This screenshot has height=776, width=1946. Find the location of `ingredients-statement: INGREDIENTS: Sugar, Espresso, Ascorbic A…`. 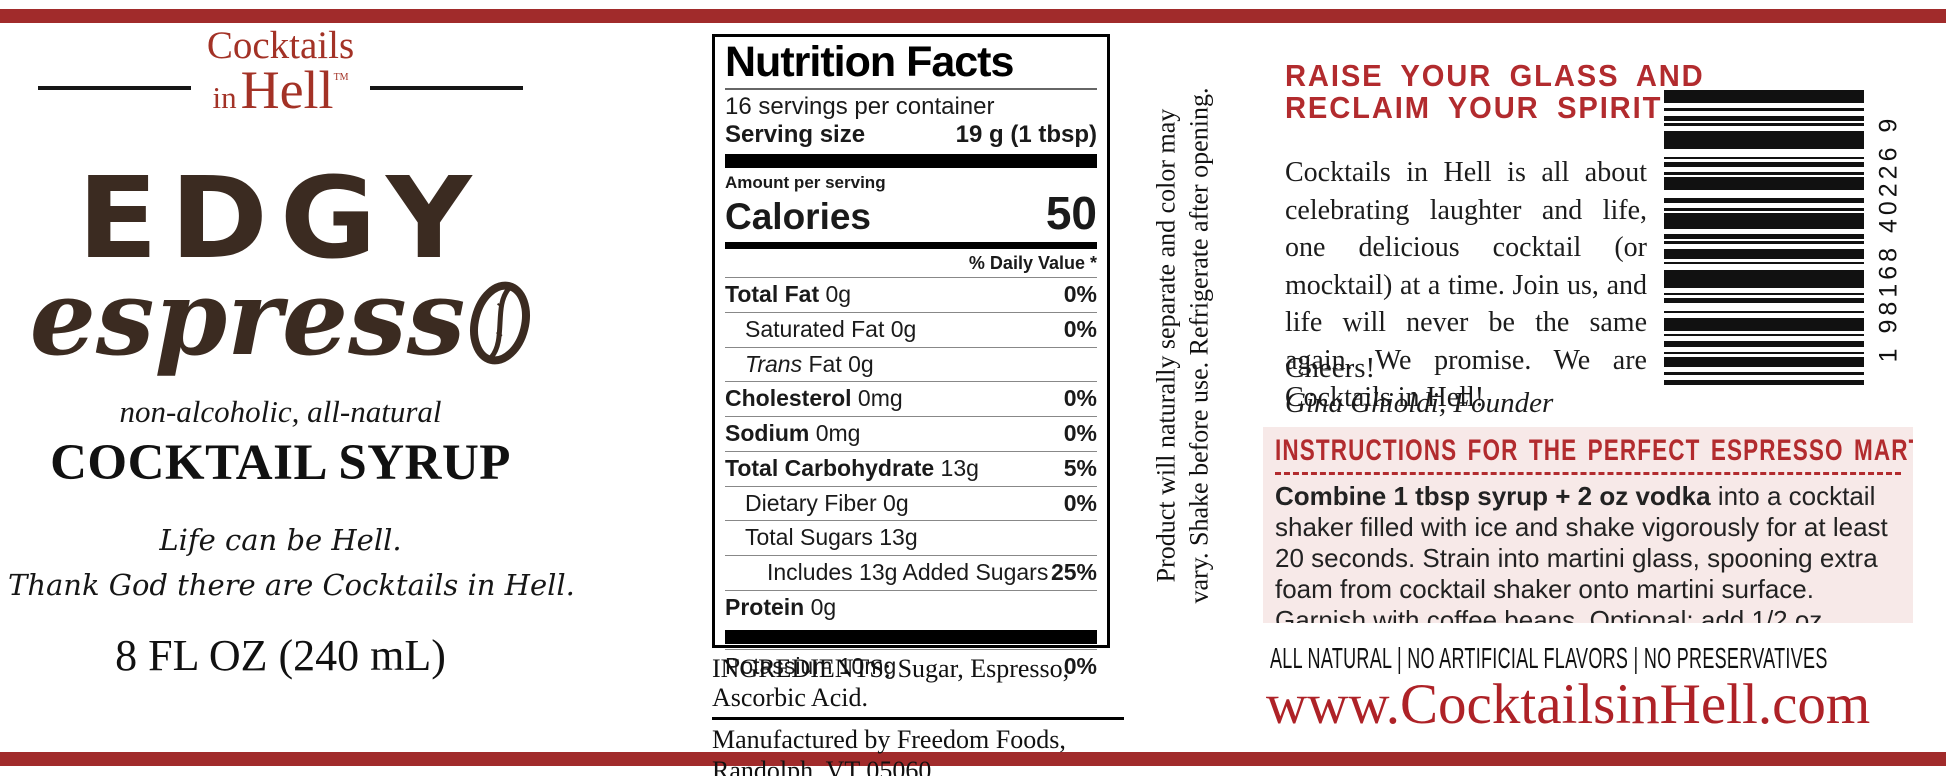

ingredients-statement: INGREDIENTS: Sugar, Espresso, Ascorbic A… is located at coordinates (891, 683).